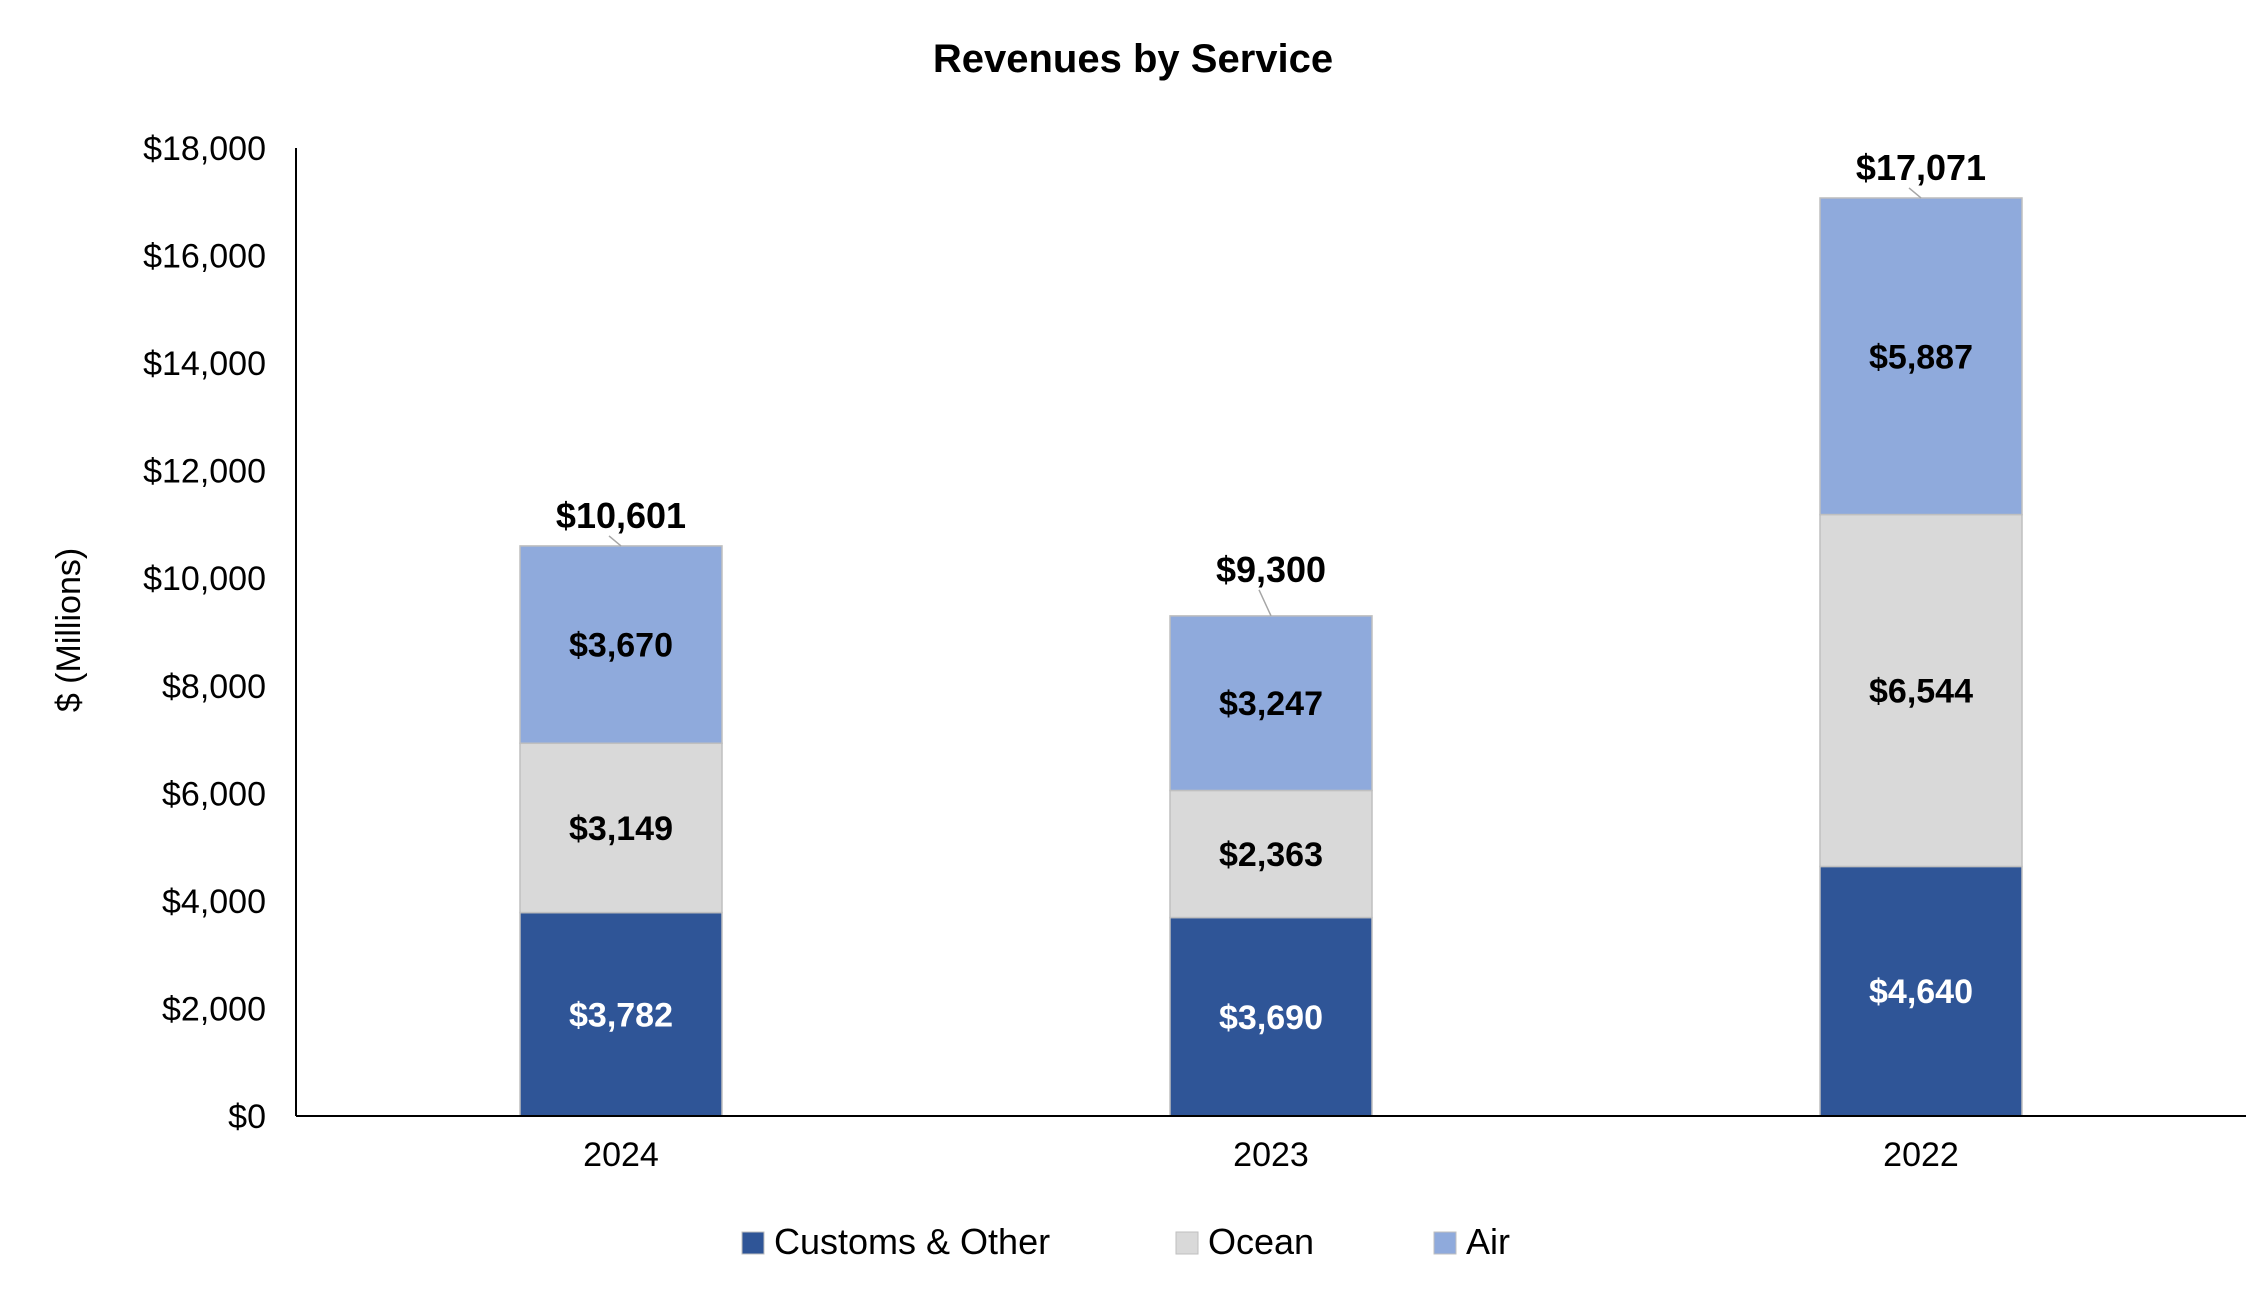 The image size is (2266, 1307). I want to click on y-tick-label: $2,000, so click(214, 1009).